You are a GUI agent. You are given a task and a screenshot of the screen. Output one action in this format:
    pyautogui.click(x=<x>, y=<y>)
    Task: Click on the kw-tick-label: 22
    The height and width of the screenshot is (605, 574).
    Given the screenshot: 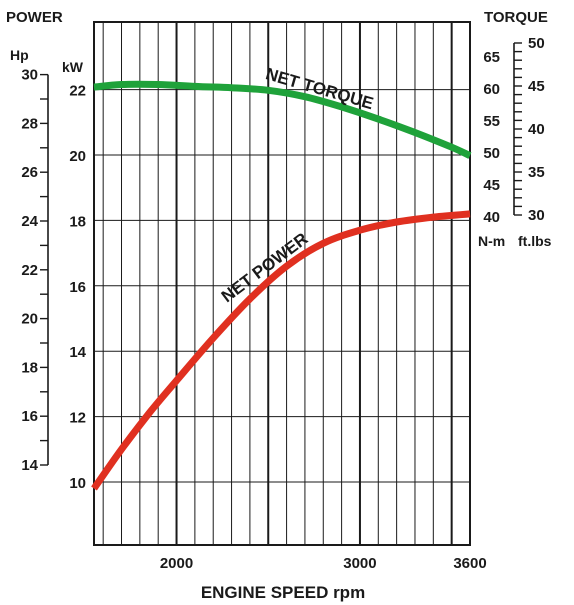 What is the action you would take?
    pyautogui.click(x=77, y=91)
    